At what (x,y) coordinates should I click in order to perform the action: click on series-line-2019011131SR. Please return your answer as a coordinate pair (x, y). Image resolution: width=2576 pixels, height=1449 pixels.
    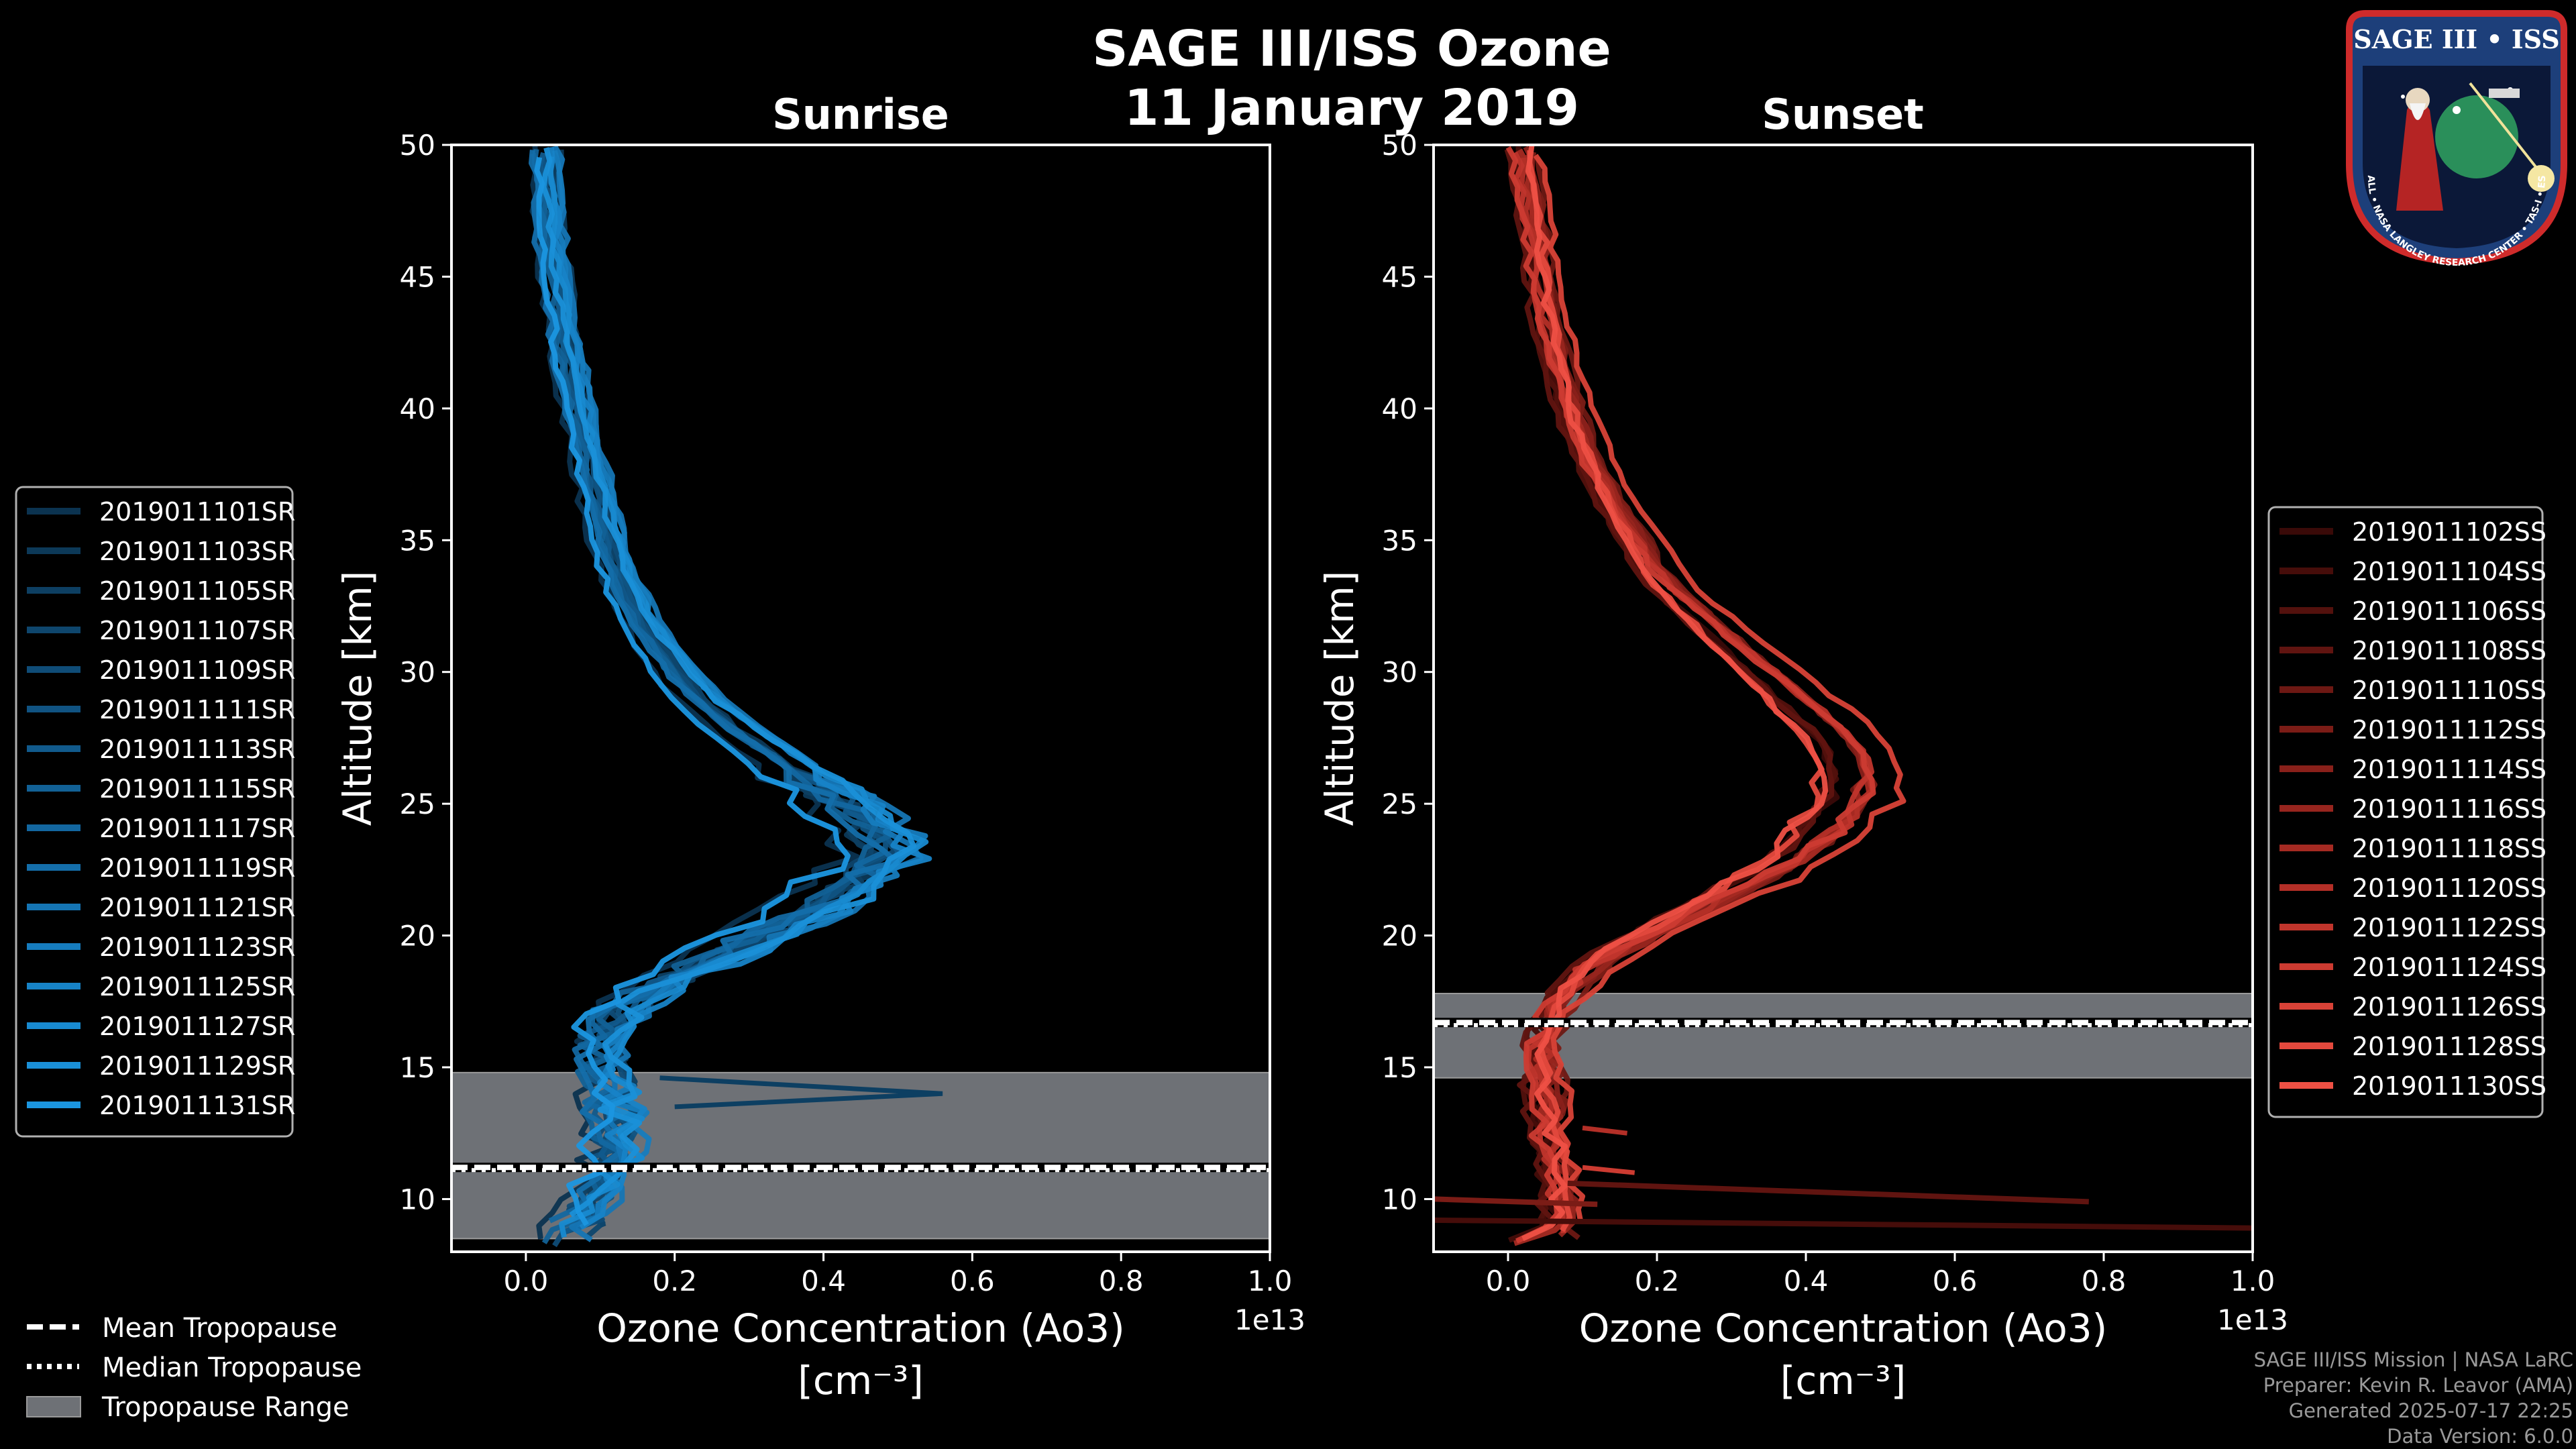
    Looking at the image, I should click on (692, 691).